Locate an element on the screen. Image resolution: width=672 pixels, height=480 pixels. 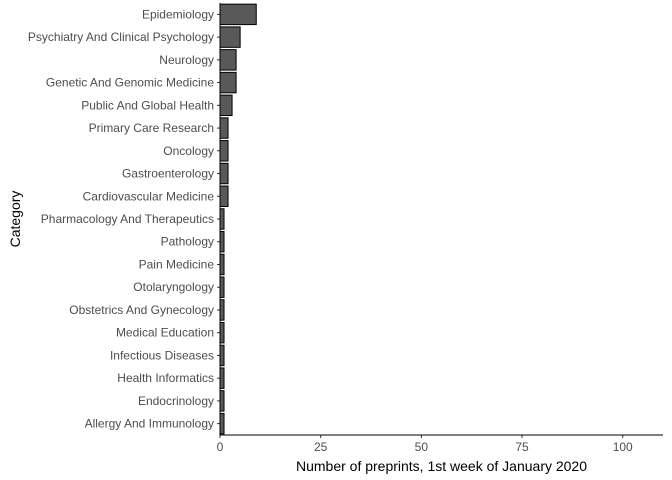
bar-oncology is located at coordinates (224, 151).